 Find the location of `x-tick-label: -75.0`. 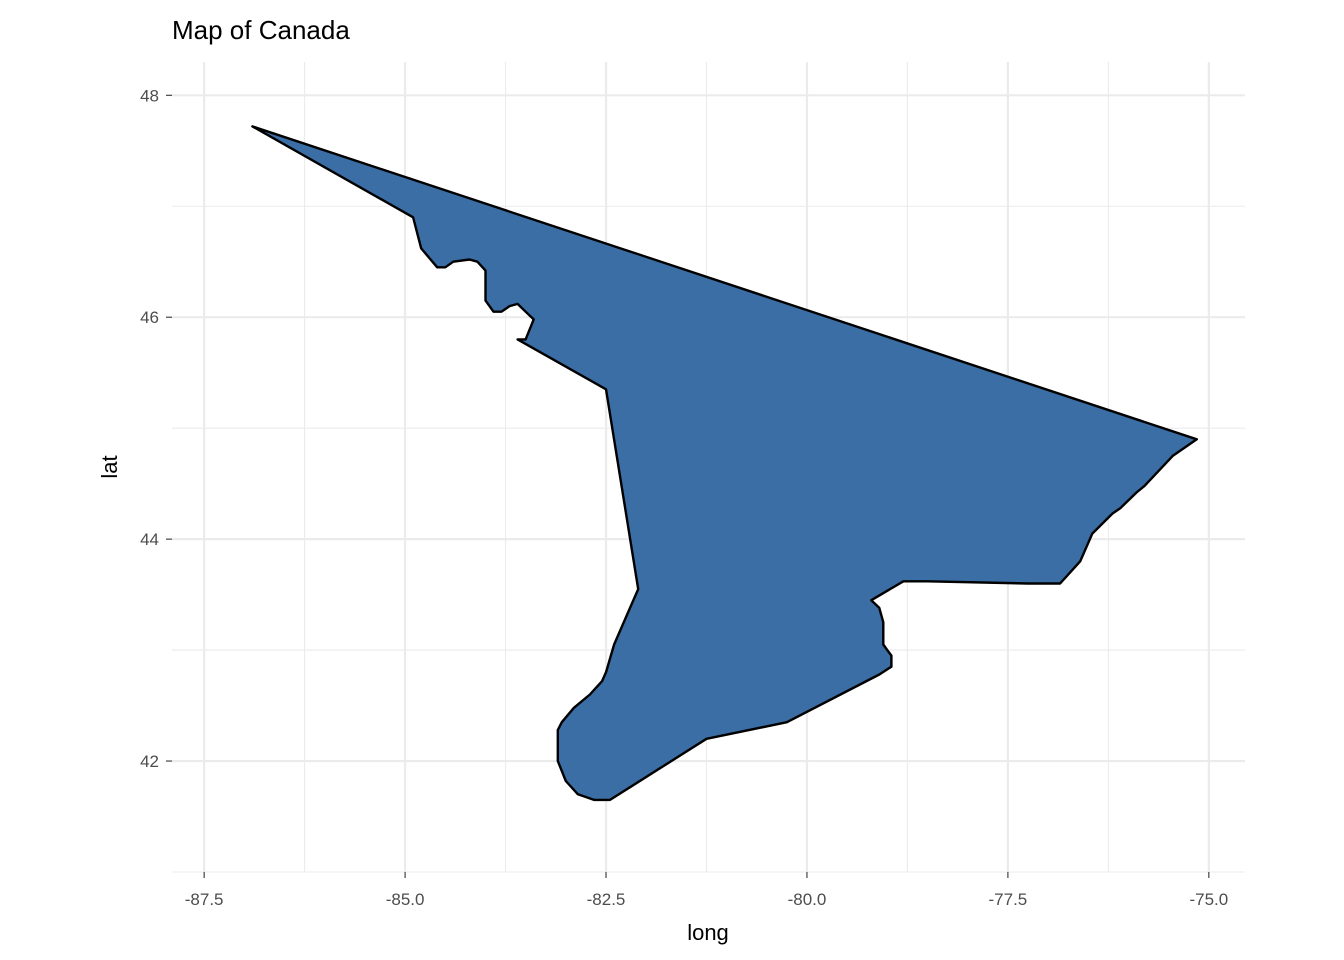

x-tick-label: -75.0 is located at coordinates (1208, 899).